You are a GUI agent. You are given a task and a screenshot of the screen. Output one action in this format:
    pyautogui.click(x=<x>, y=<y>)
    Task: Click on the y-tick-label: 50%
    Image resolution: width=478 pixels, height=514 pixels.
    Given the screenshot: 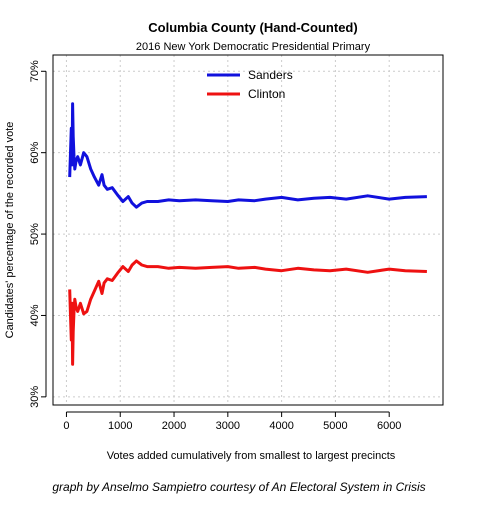 What is the action you would take?
    pyautogui.click(x=35, y=234)
    